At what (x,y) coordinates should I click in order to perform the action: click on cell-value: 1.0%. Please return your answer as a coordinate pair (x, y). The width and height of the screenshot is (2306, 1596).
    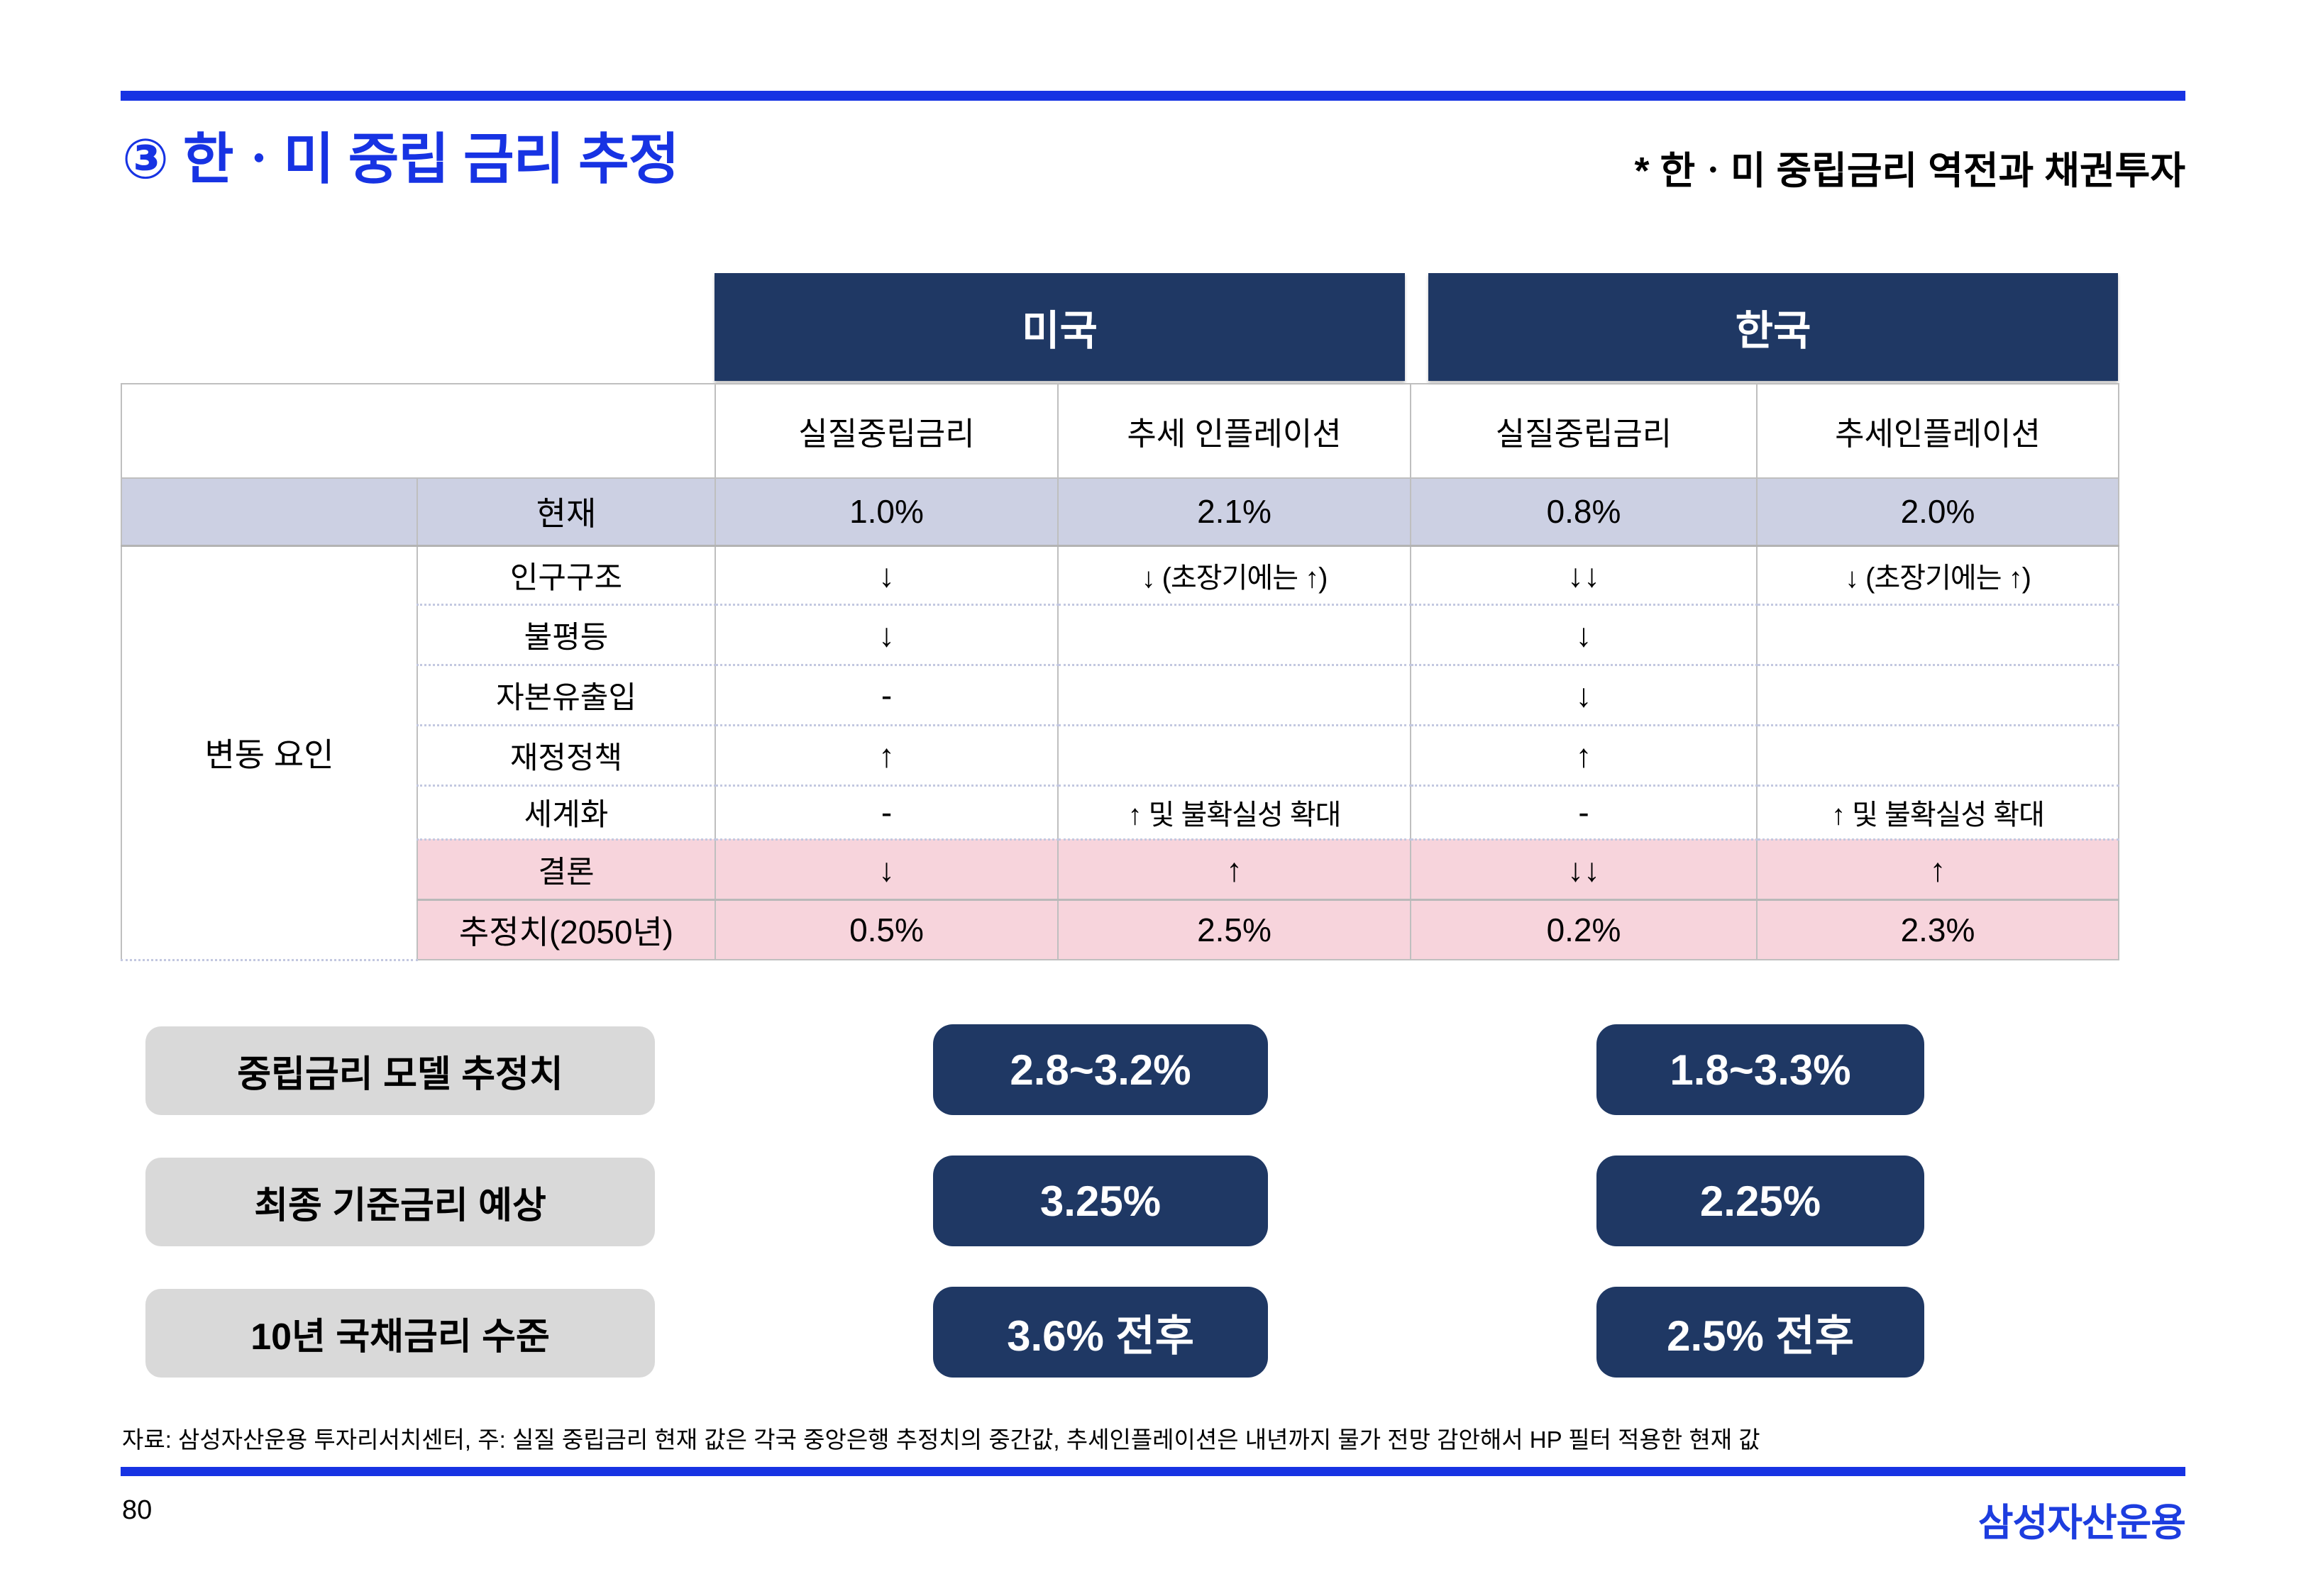
    Looking at the image, I should click on (887, 512).